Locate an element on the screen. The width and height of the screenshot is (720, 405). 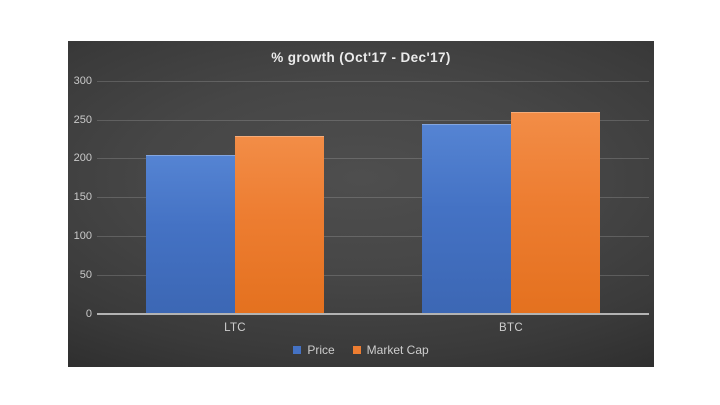
y-axis-tick-label-0: 0 is located at coordinates (88, 314).